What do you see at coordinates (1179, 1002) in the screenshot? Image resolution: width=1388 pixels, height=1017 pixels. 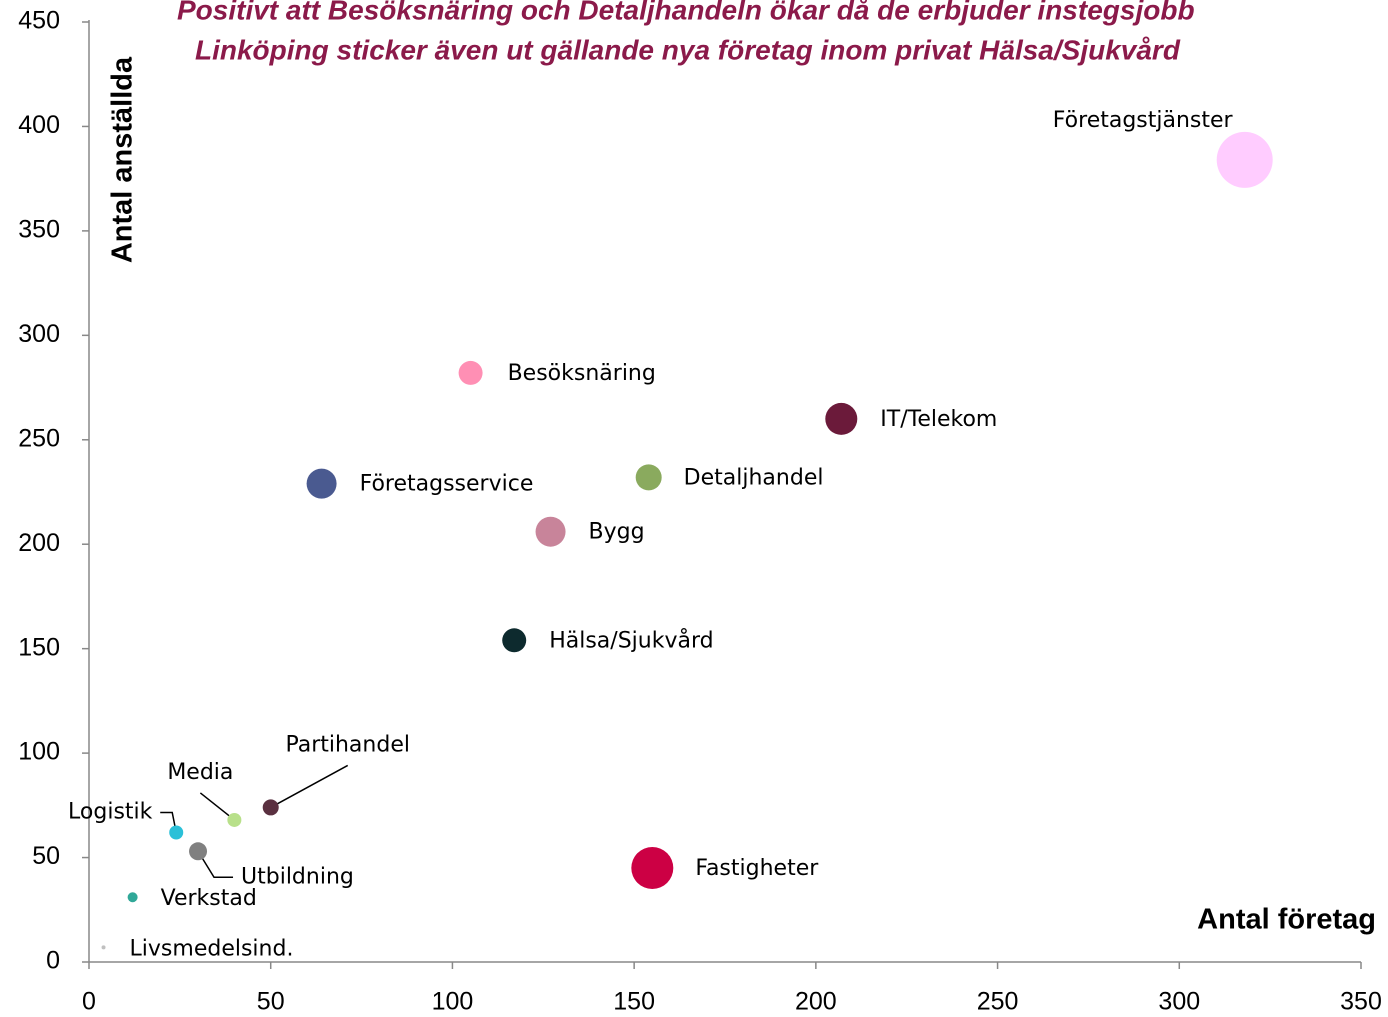 I see `x-tick-label: 300` at bounding box center [1179, 1002].